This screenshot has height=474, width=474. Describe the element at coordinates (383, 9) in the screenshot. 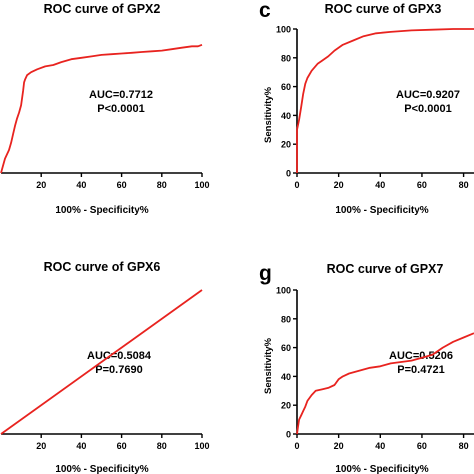

I see `chart-title: ROC curve of GPX3` at that location.